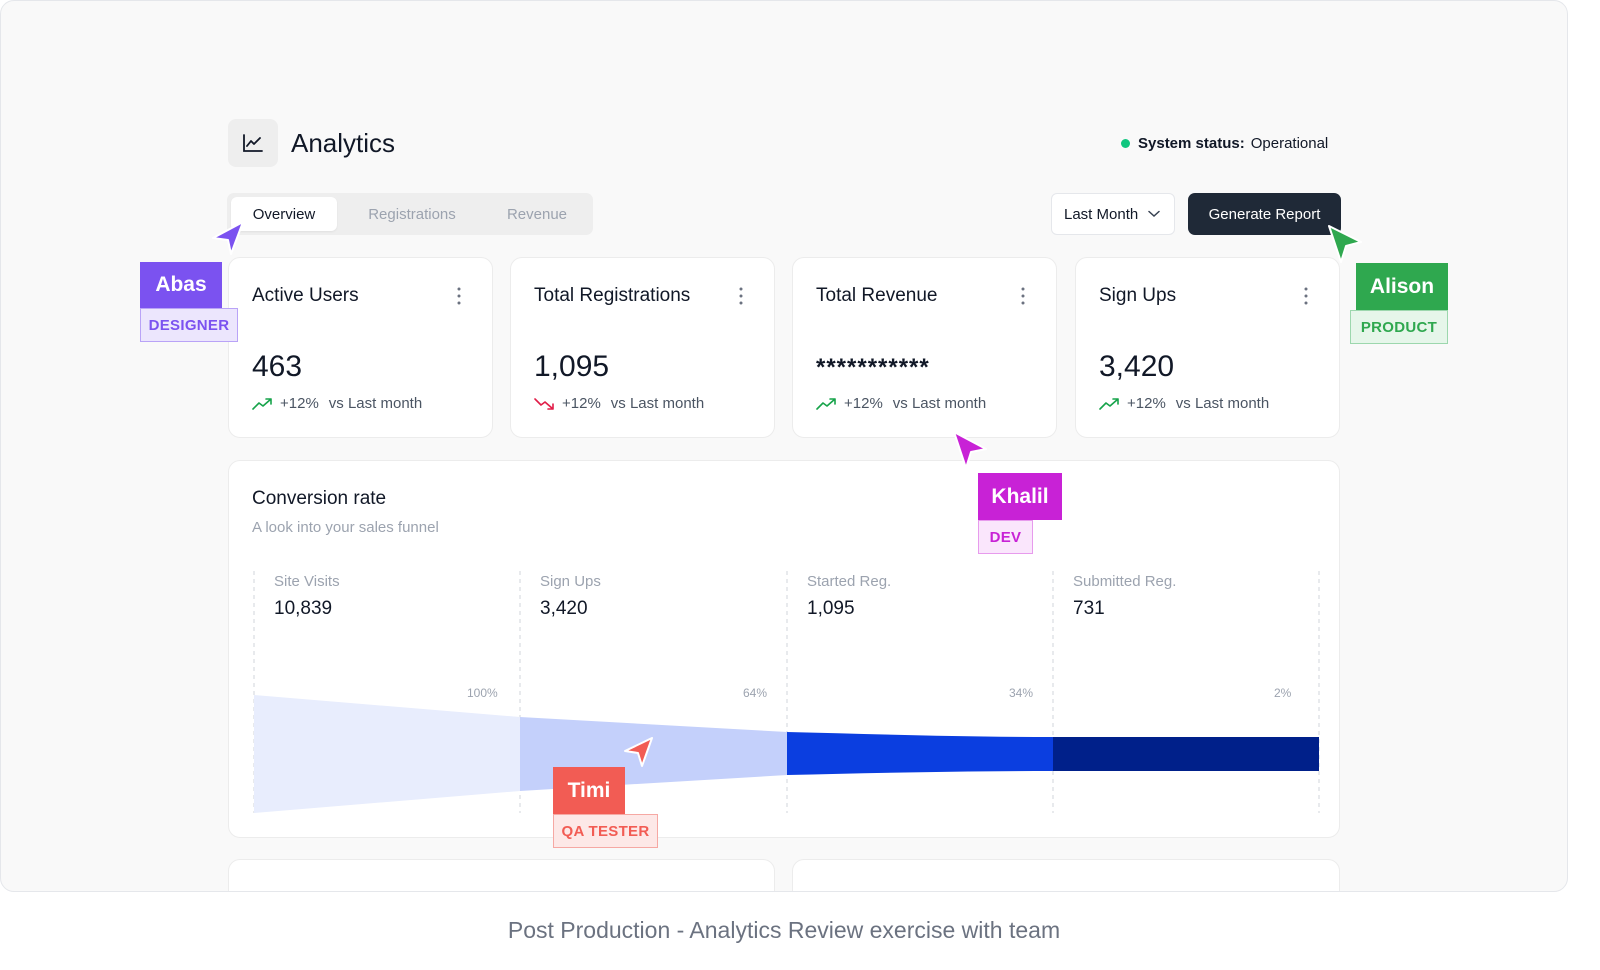 This screenshot has width=1600, height=970. Describe the element at coordinates (1402, 286) in the screenshot. I see `collaborator-name-alison: Alison` at that location.